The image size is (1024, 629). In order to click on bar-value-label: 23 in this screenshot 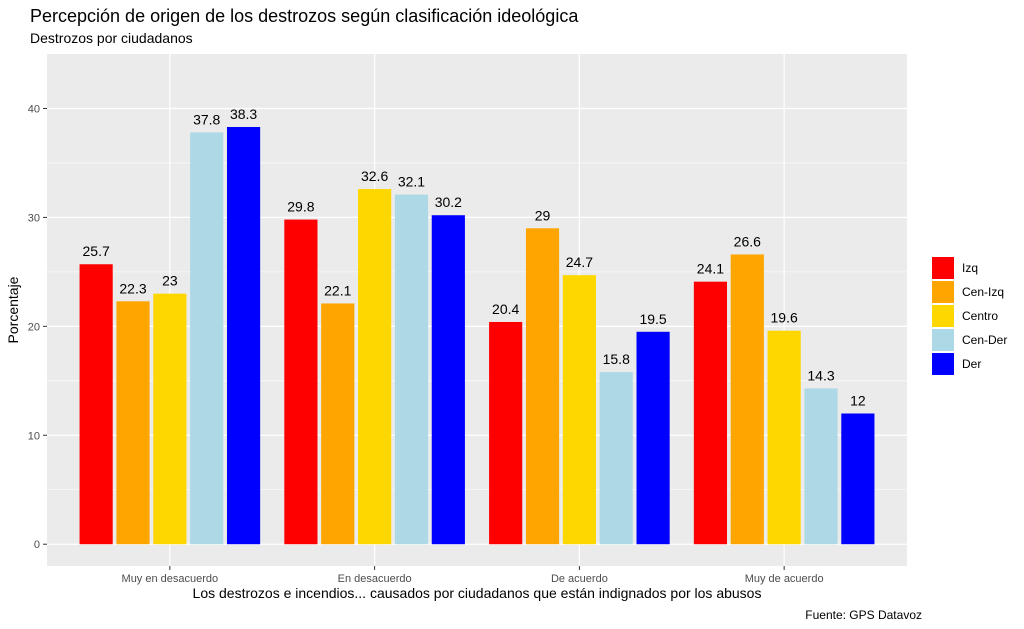, I will do `click(170, 281)`.